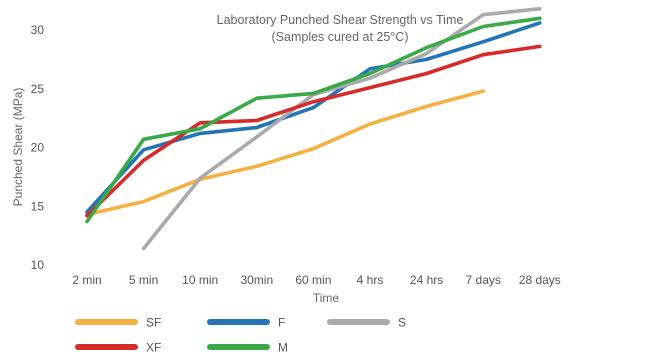  Describe the element at coordinates (200, 280) in the screenshot. I see `x-tick-label: 10 min` at that location.